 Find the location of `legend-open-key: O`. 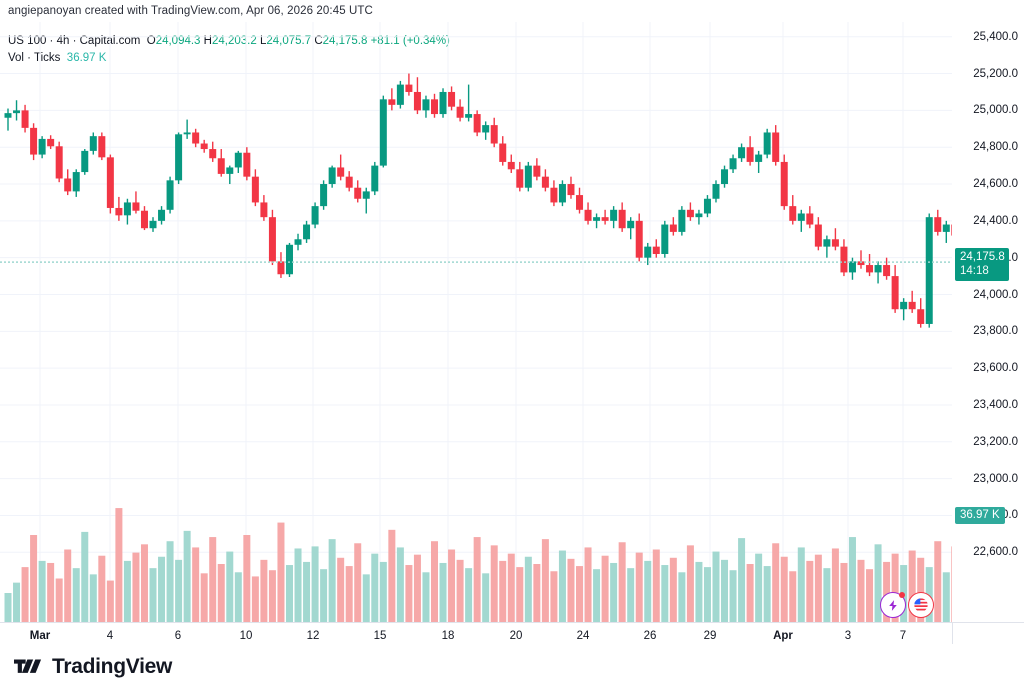

legend-open-key: O is located at coordinates (151, 41).